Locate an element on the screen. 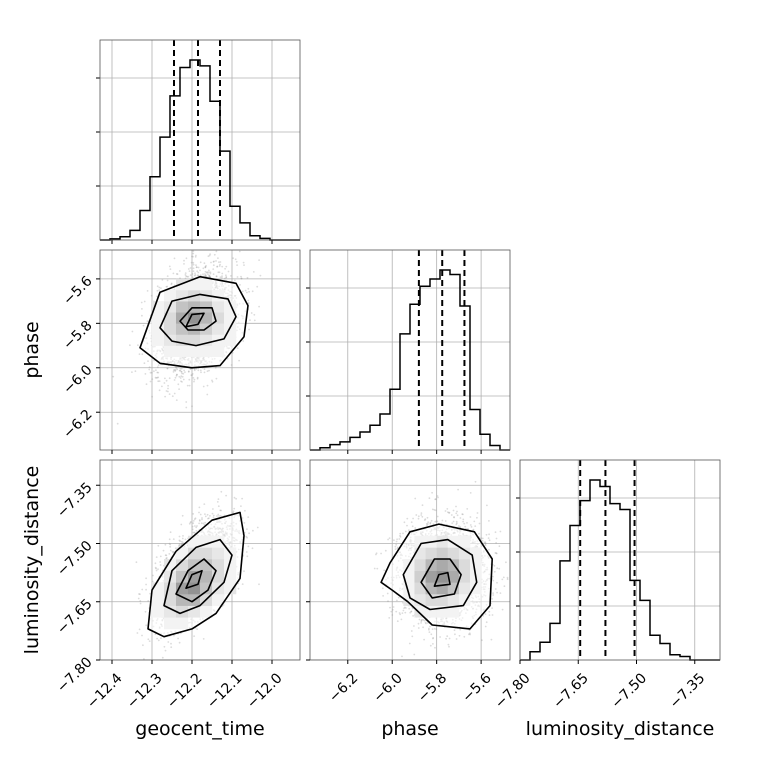 Image resolution: width=760 pixels, height=764 pixels. hist-panel-luminosity-distance is located at coordinates (618, 562).